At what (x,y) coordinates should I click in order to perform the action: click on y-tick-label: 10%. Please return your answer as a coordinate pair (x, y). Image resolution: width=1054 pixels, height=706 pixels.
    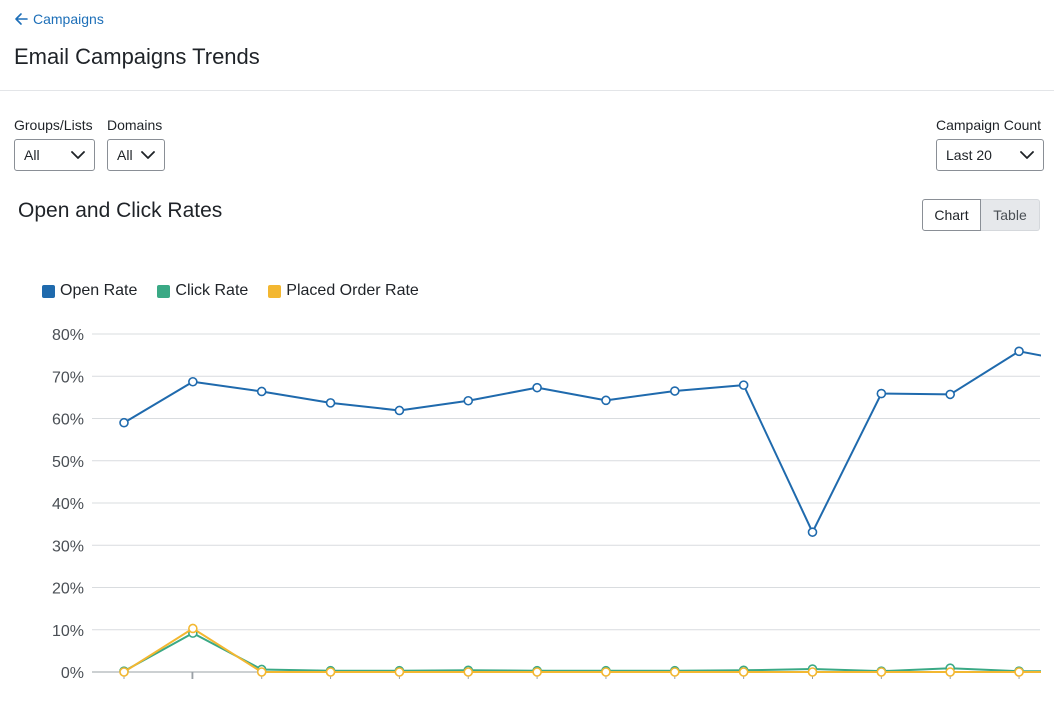
    Looking at the image, I should click on (68, 631).